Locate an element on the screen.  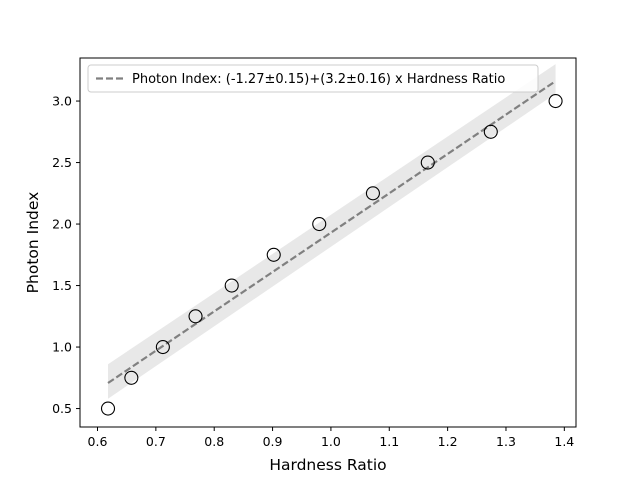
x-tick-label: 0.6 is located at coordinates (98, 441).